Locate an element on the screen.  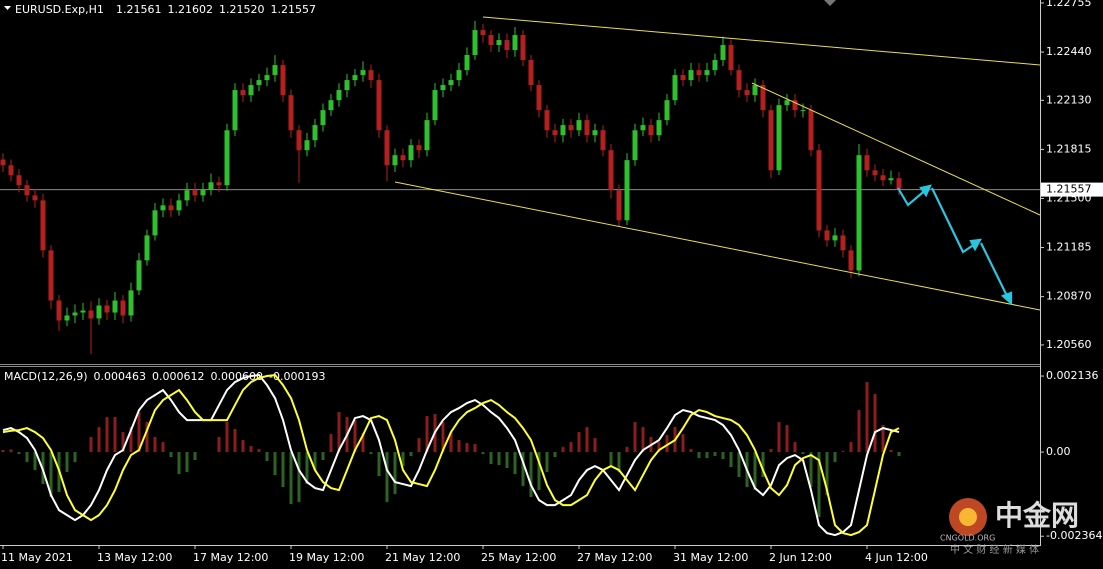
current-price-label: 1.21557 is located at coordinates (1069, 189).